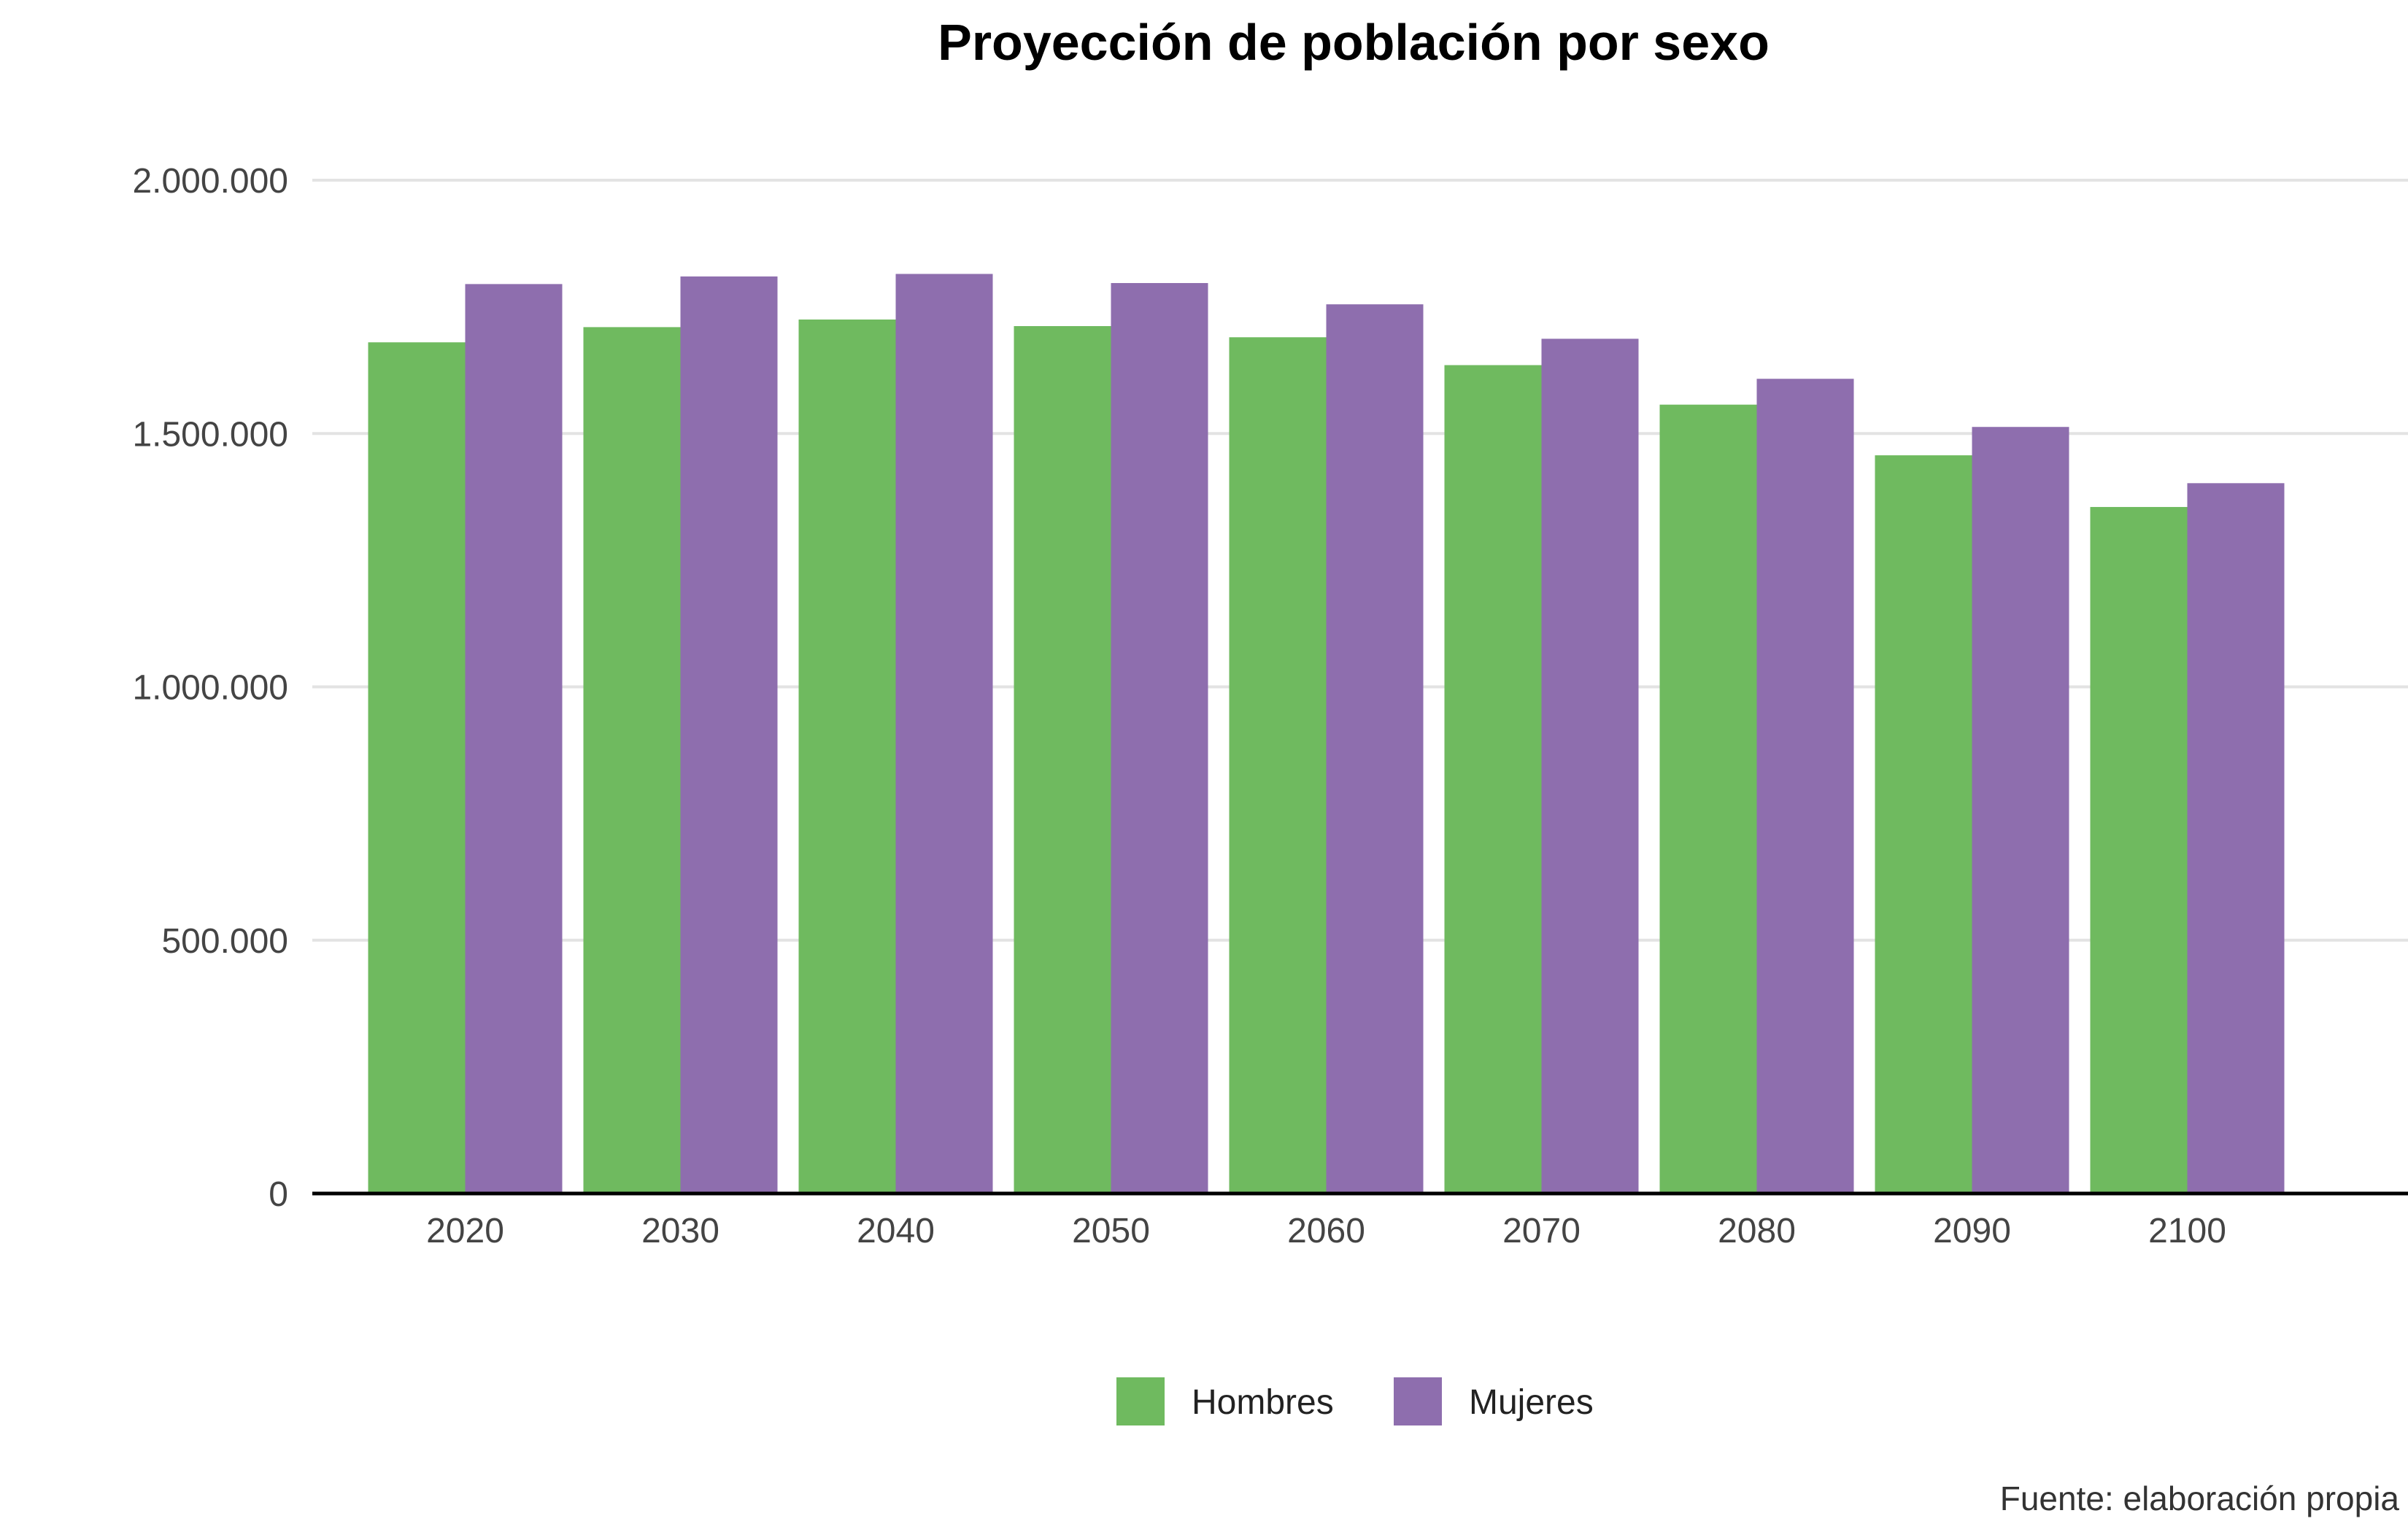 The height and width of the screenshot is (1532, 2408). What do you see at coordinates (1757, 1231) in the screenshot?
I see `x-tick-label: 2080` at bounding box center [1757, 1231].